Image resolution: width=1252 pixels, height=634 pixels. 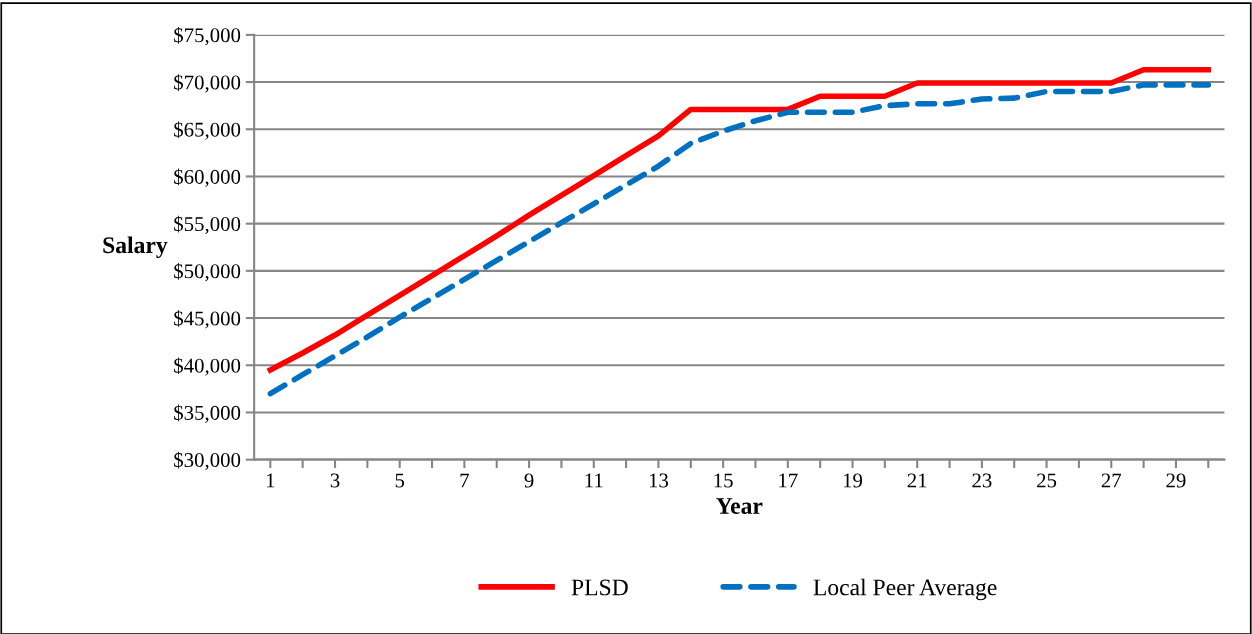 What do you see at coordinates (207, 319) in the screenshot?
I see `y-tick-label: $45,000` at bounding box center [207, 319].